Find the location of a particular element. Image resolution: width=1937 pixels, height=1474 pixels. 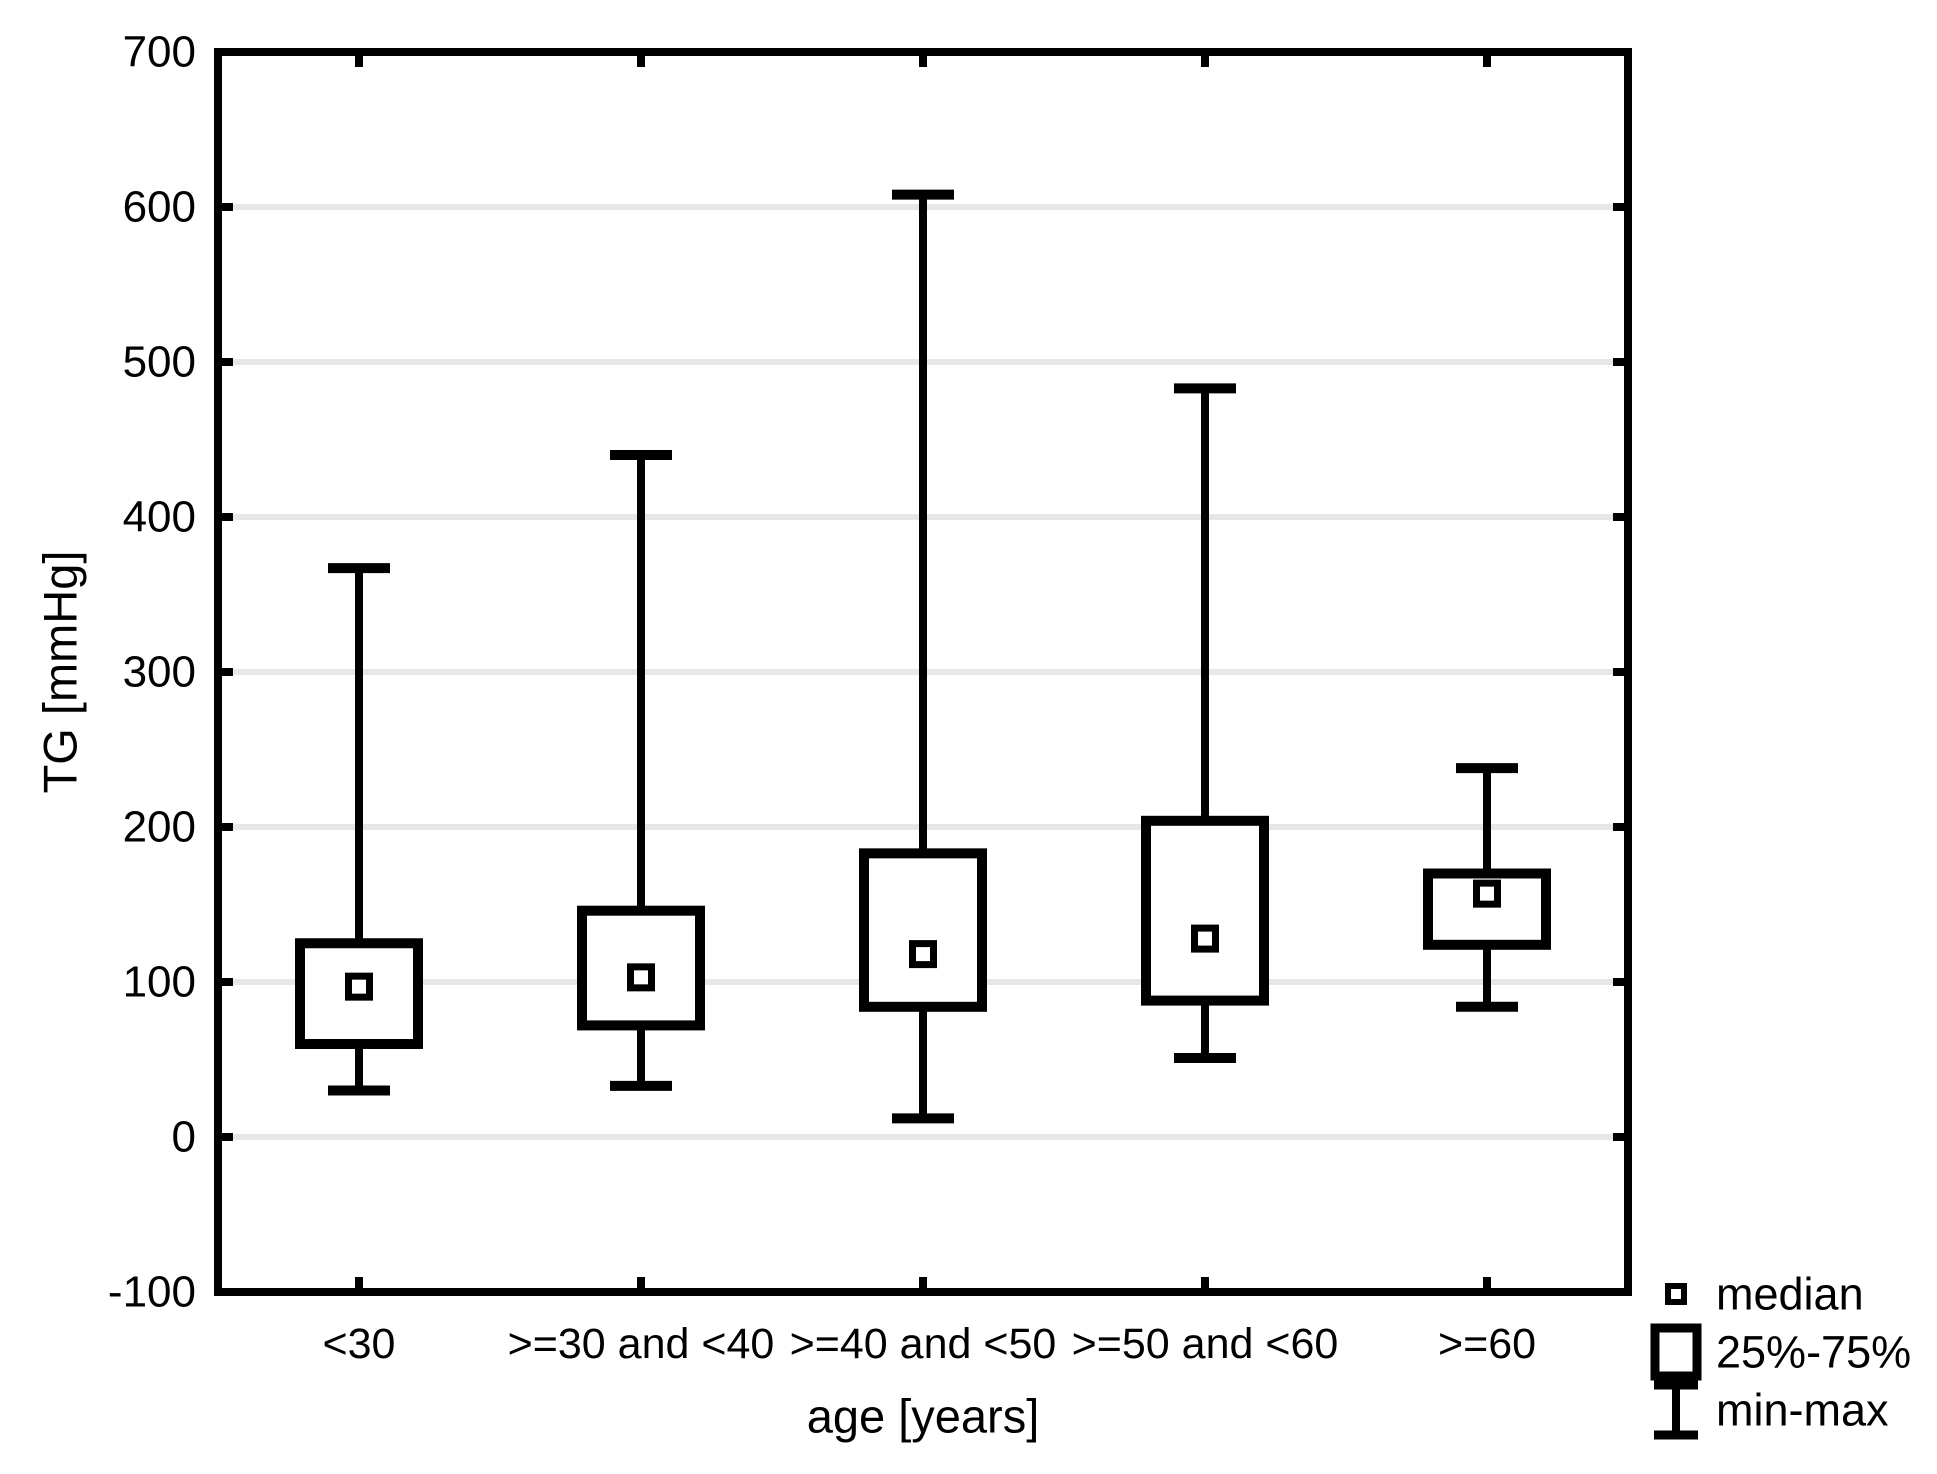

legend-label: 25%-75% is located at coordinates (1813, 1352).